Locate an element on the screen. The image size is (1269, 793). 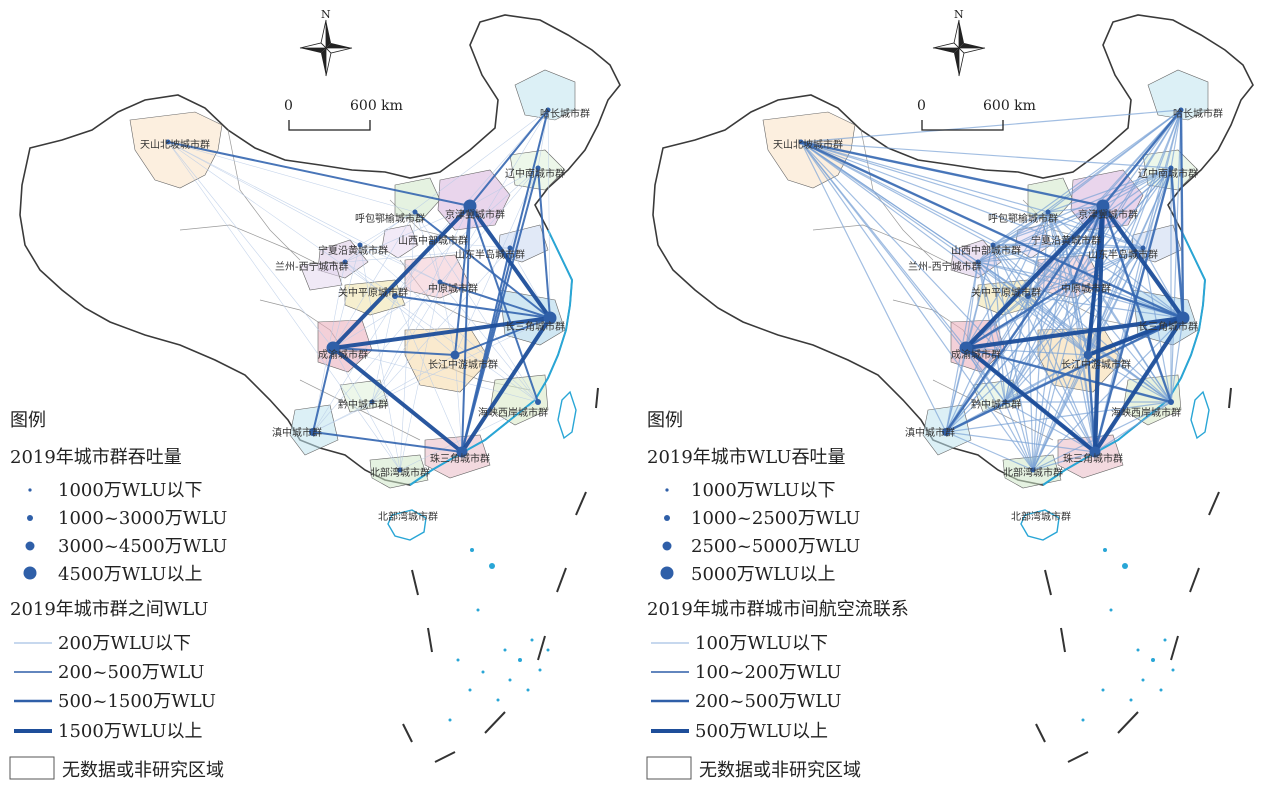
legend-node-2: 1000~2500万WLU is located at coordinates (775, 518).